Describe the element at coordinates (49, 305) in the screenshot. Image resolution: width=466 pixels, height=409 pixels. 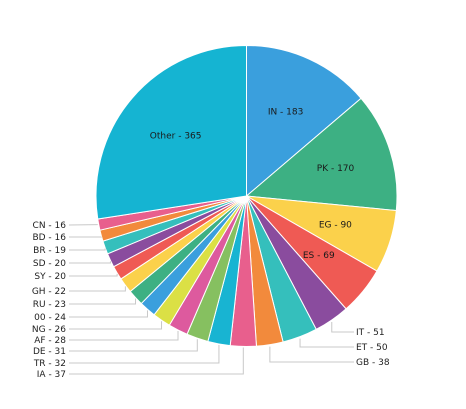
I see `slice-label-ru: RU - 23` at that location.